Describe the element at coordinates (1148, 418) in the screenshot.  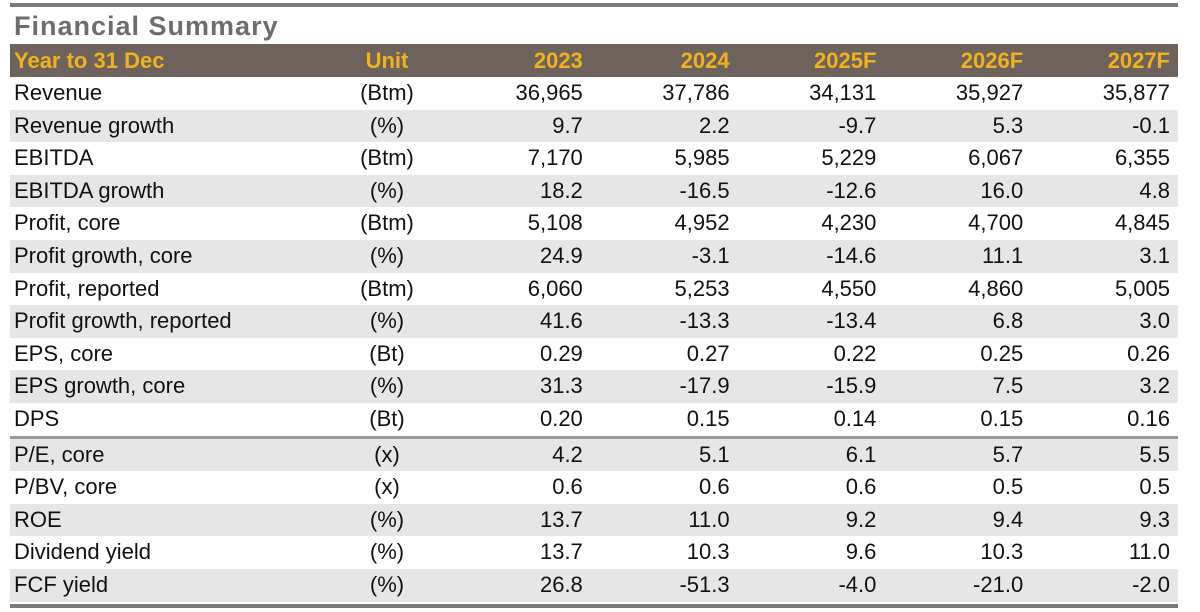
I see `row-value: 0.16` at that location.